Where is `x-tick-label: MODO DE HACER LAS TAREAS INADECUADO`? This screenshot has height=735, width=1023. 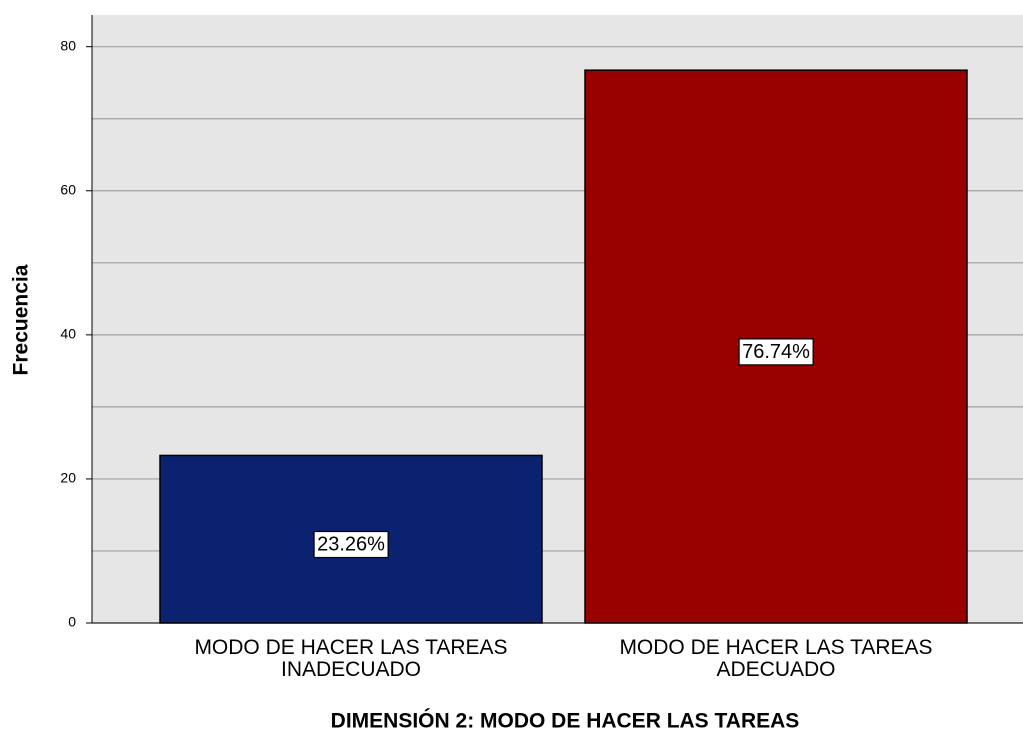
x-tick-label: MODO DE HACER LAS TAREAS INADECUADO is located at coordinates (351, 658).